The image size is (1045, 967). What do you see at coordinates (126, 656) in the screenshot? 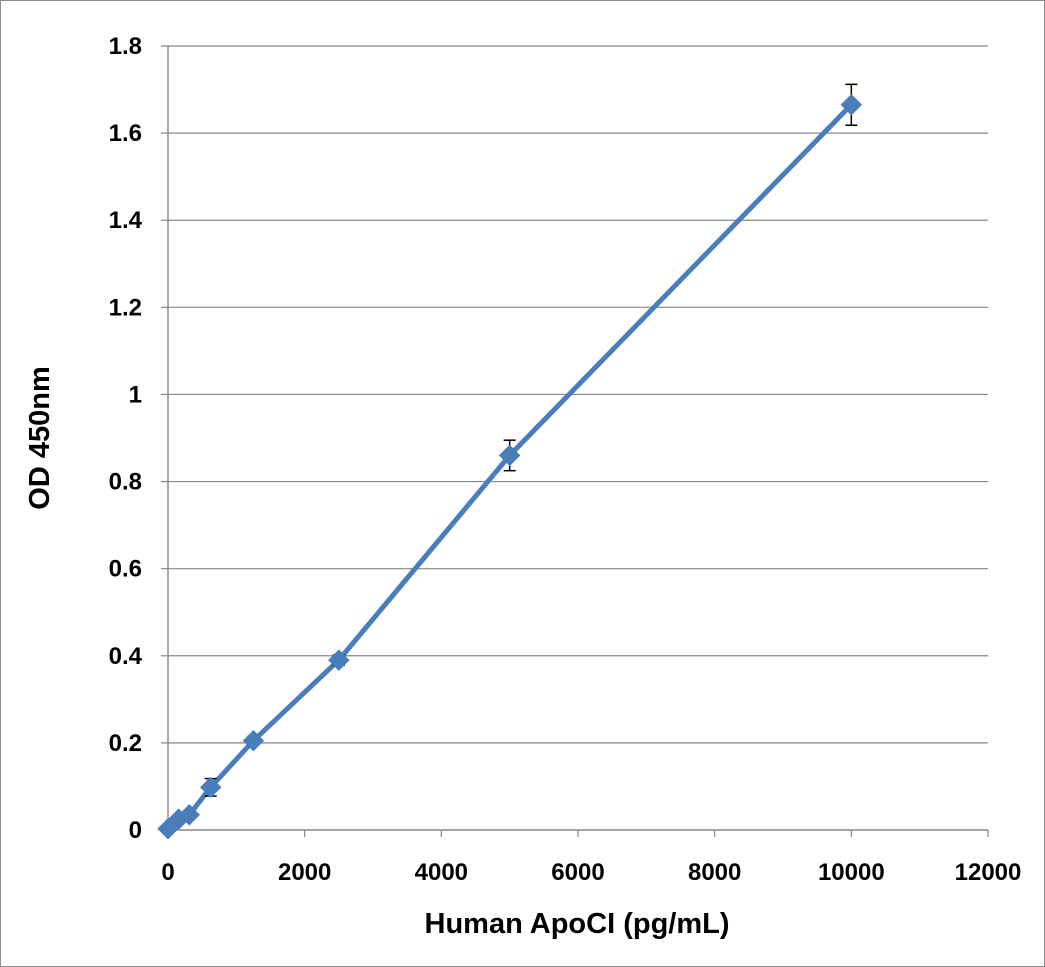
I see `y-tick-label: 0.4` at bounding box center [126, 656].